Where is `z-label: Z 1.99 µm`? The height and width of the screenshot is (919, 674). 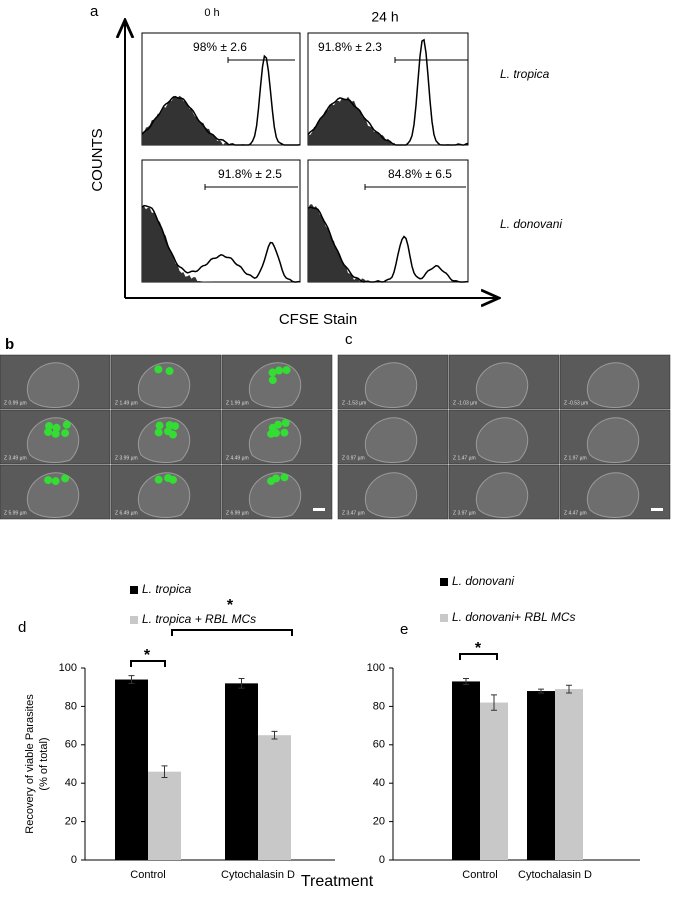 z-label: Z 1.99 µm is located at coordinates (237, 403).